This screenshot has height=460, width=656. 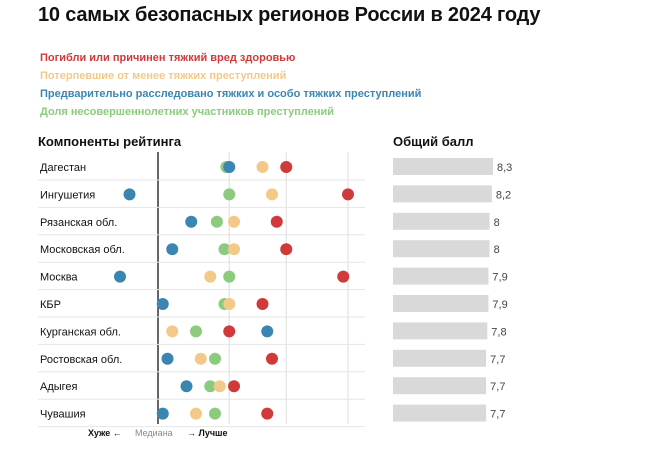 I want to click on region-label: Ростовская обл., so click(x=81, y=360).